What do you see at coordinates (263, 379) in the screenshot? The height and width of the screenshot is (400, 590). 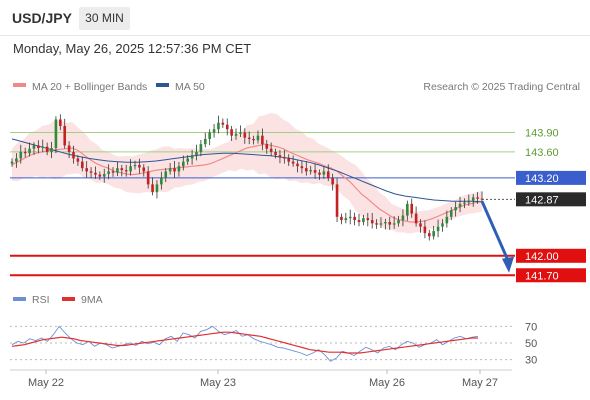 I see `x-axis: May 22 May 23 May 26 May 27` at bounding box center [263, 379].